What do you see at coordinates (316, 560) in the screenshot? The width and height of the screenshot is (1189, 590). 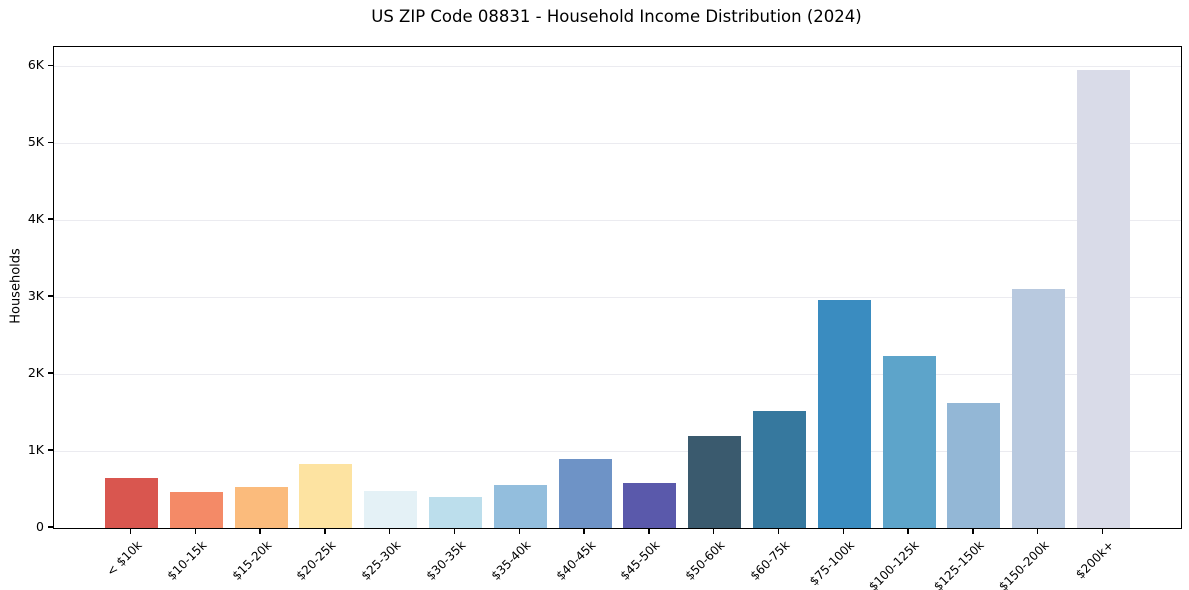 I see `x-tick-label: $20-25k` at bounding box center [316, 560].